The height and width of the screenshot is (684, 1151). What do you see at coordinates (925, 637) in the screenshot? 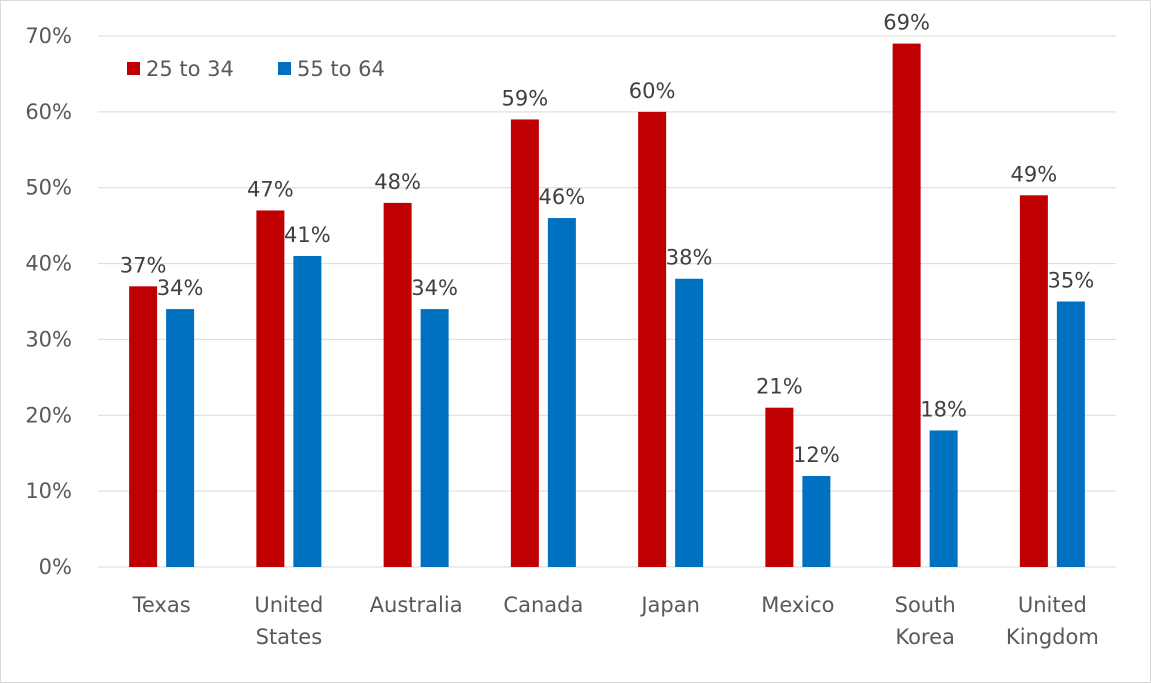
I see `x-tick-label: Korea` at bounding box center [925, 637].